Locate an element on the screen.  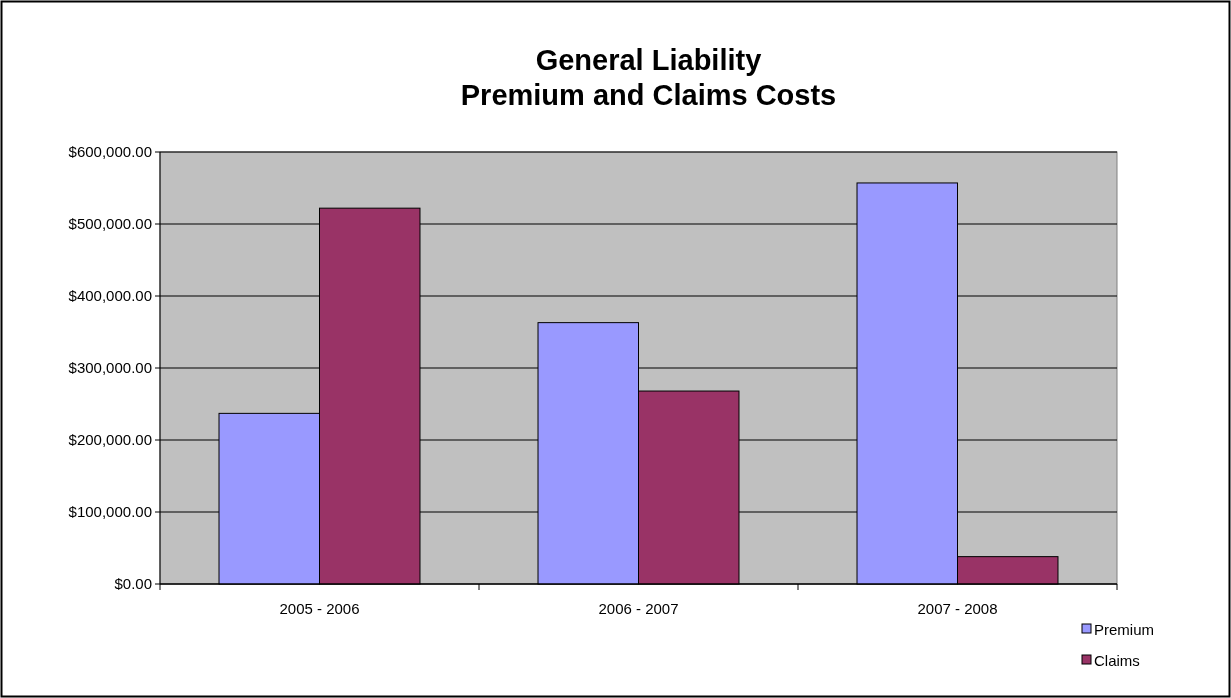
y-tick-label: $300,000.00 is located at coordinates (110, 368).